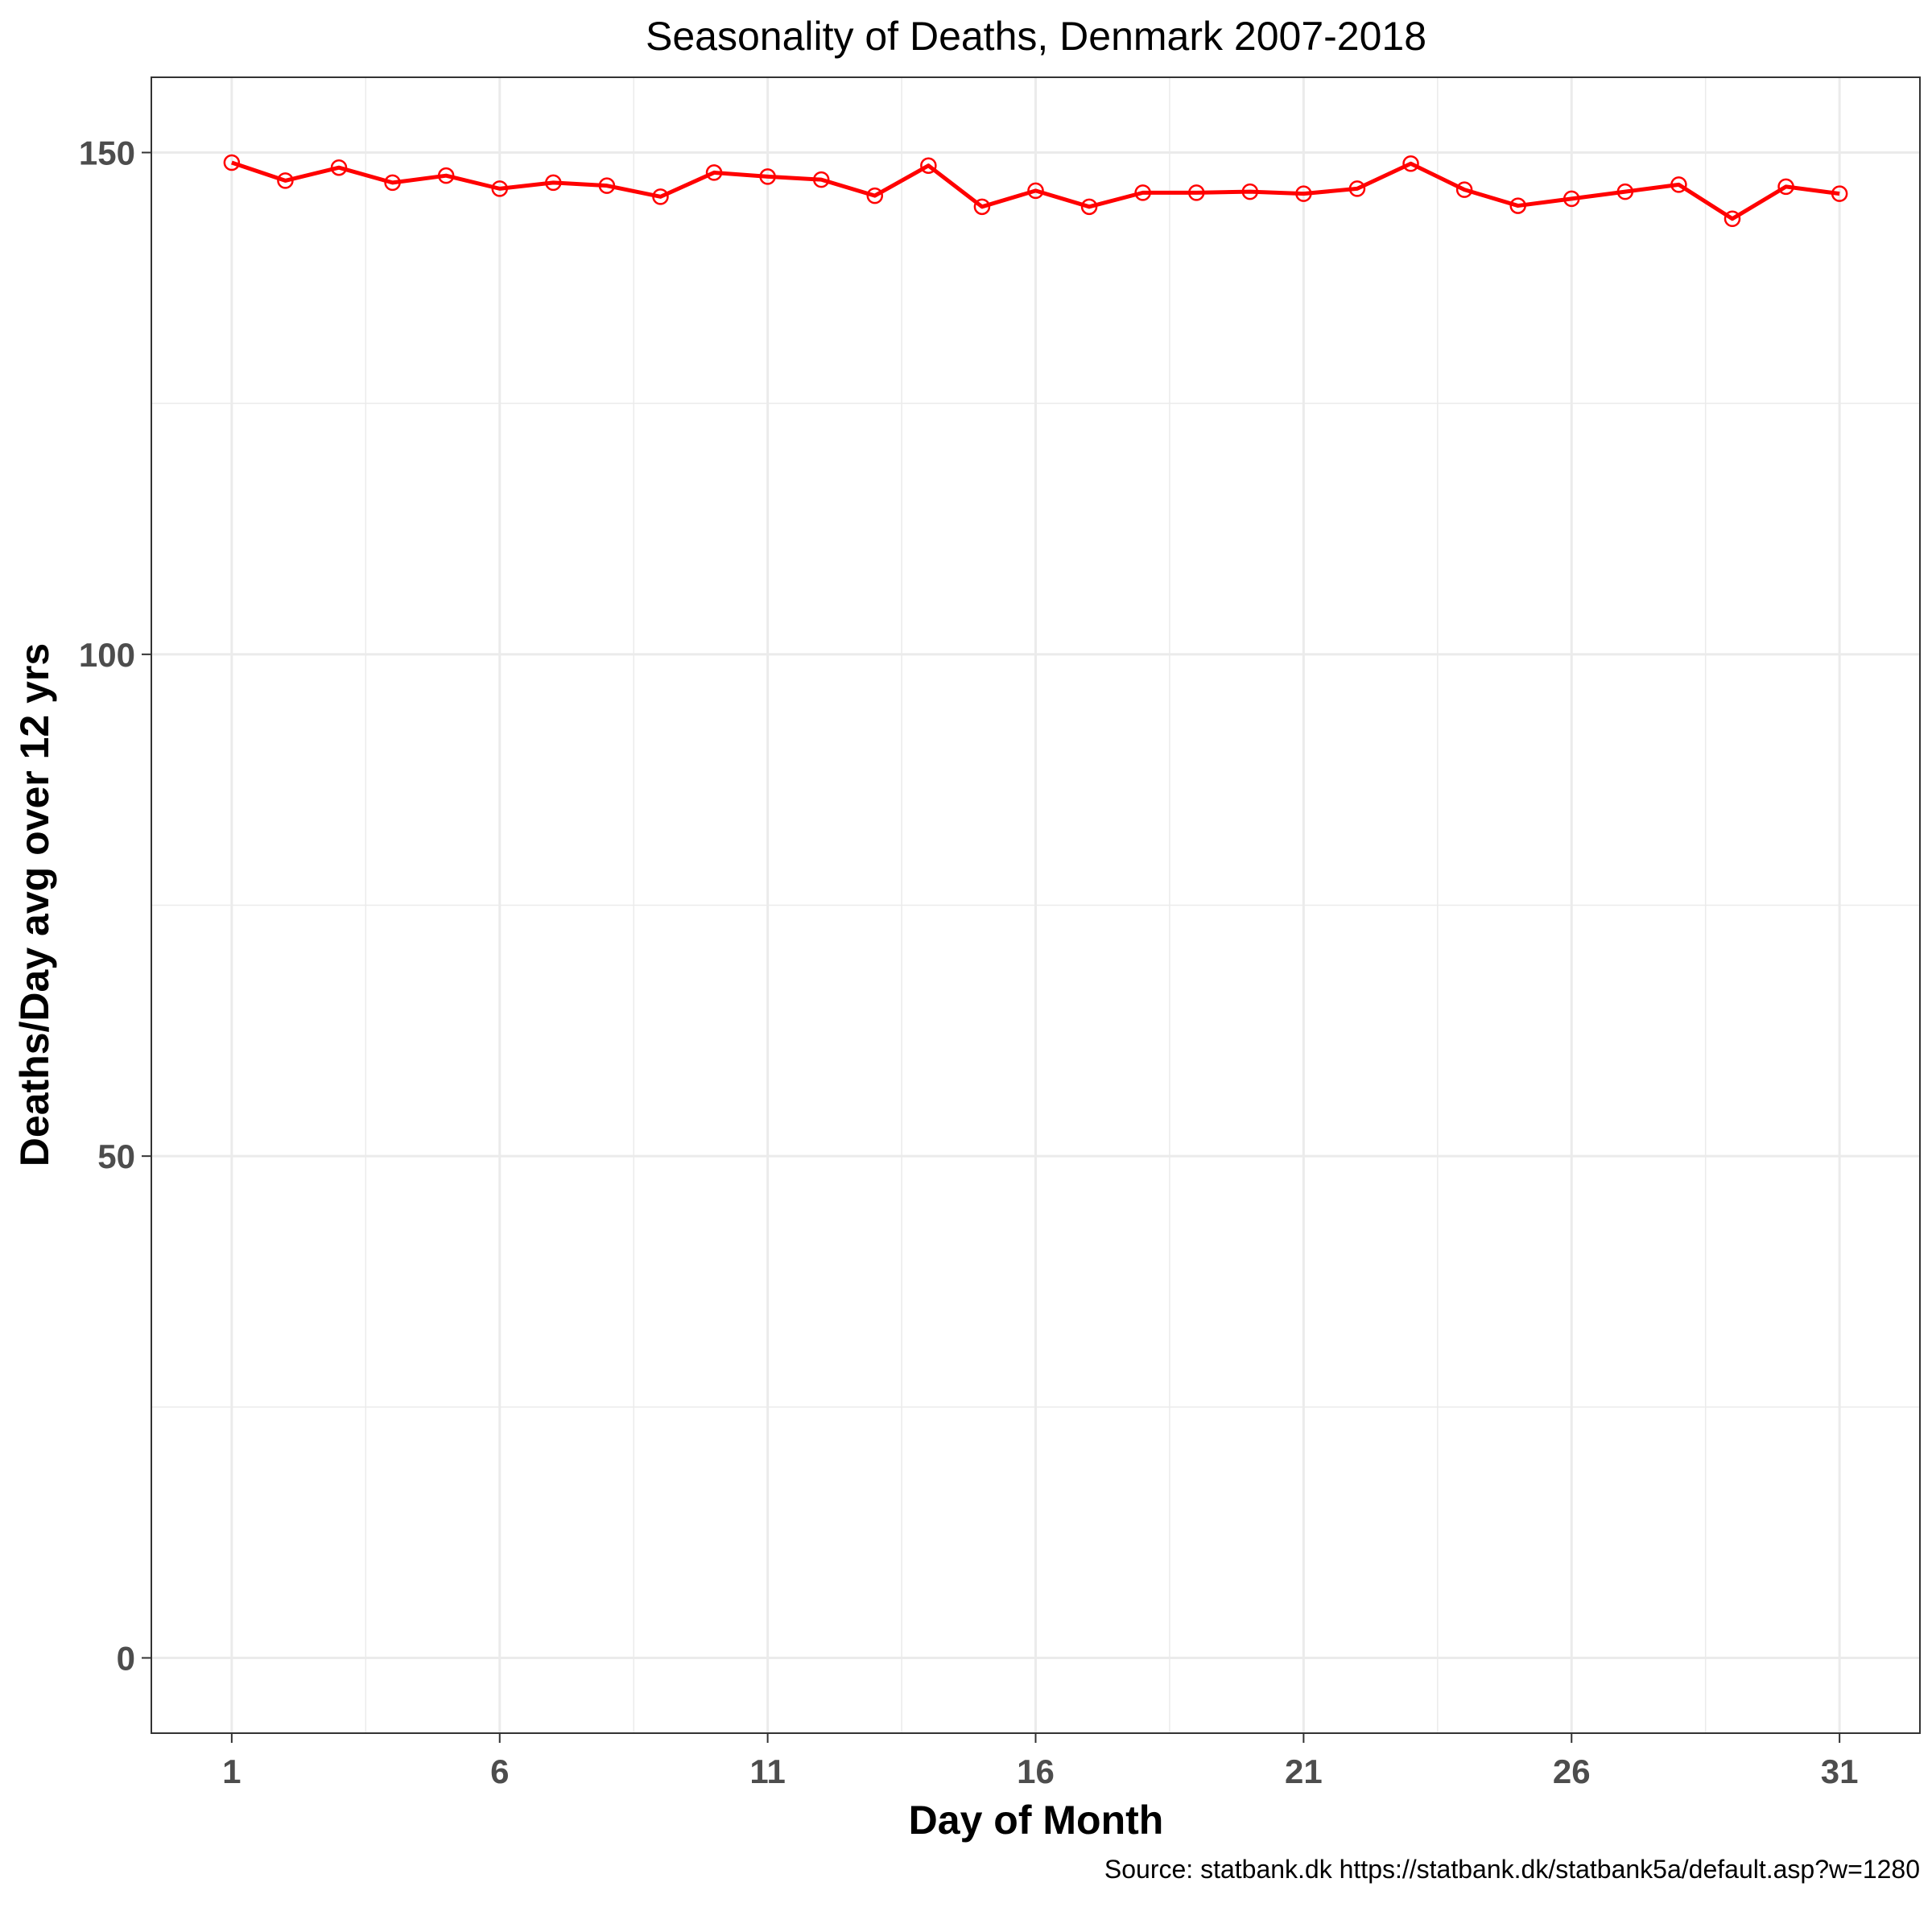 Image resolution: width=1932 pixels, height=1932 pixels. I want to click on x-tick-label: 26, so click(1572, 1771).